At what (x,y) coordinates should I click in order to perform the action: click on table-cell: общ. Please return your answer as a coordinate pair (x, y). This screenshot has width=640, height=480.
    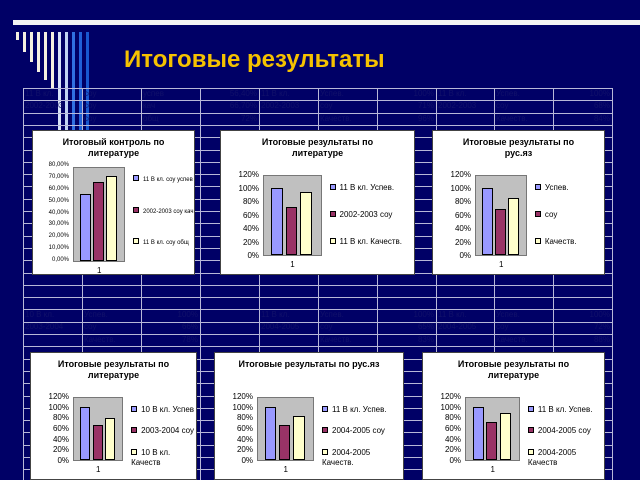
    Looking at the image, I should click on (151, 118).